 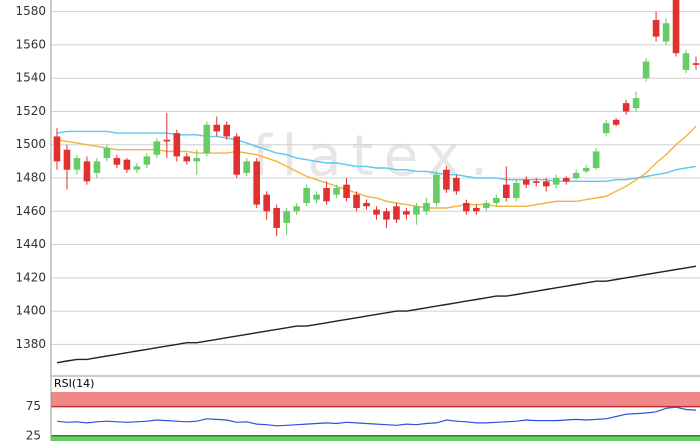 What do you see at coordinates (33, 434) in the screenshot?
I see `rsi-tick-label: 25` at bounding box center [33, 434].